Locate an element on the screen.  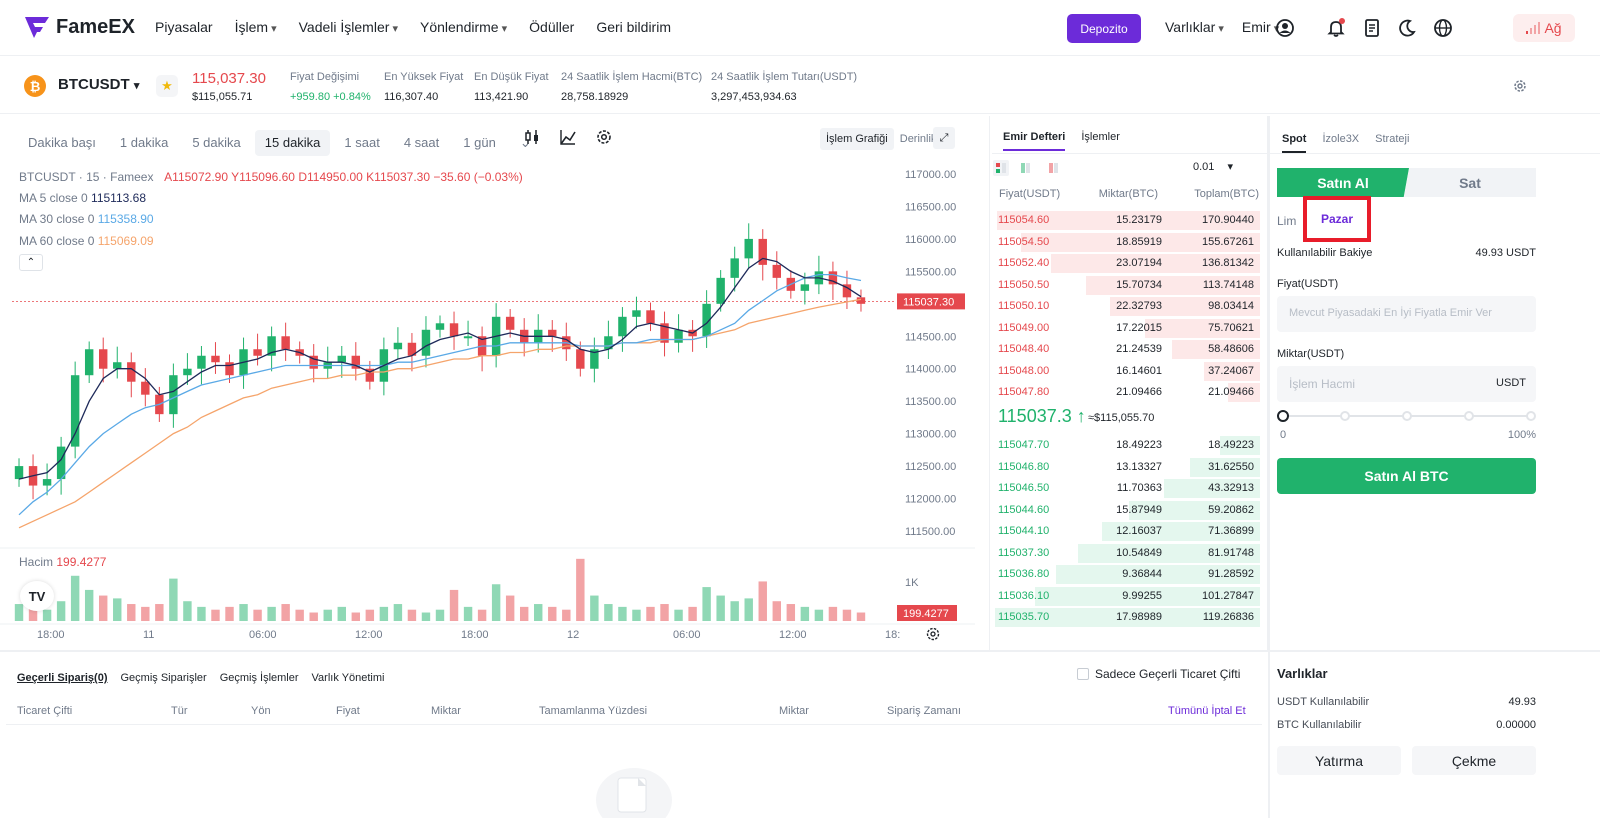
amount-slider is located at coordinates (1408, 416).